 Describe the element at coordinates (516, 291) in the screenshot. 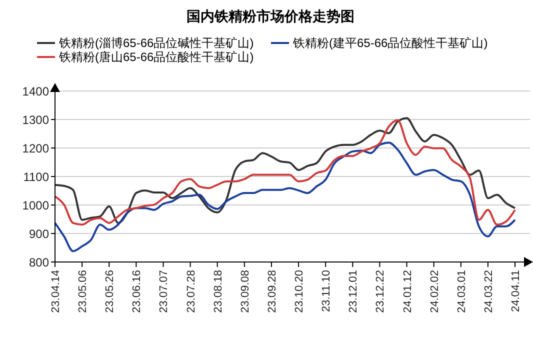

I see `x-tick-label: 24.04.11` at that location.